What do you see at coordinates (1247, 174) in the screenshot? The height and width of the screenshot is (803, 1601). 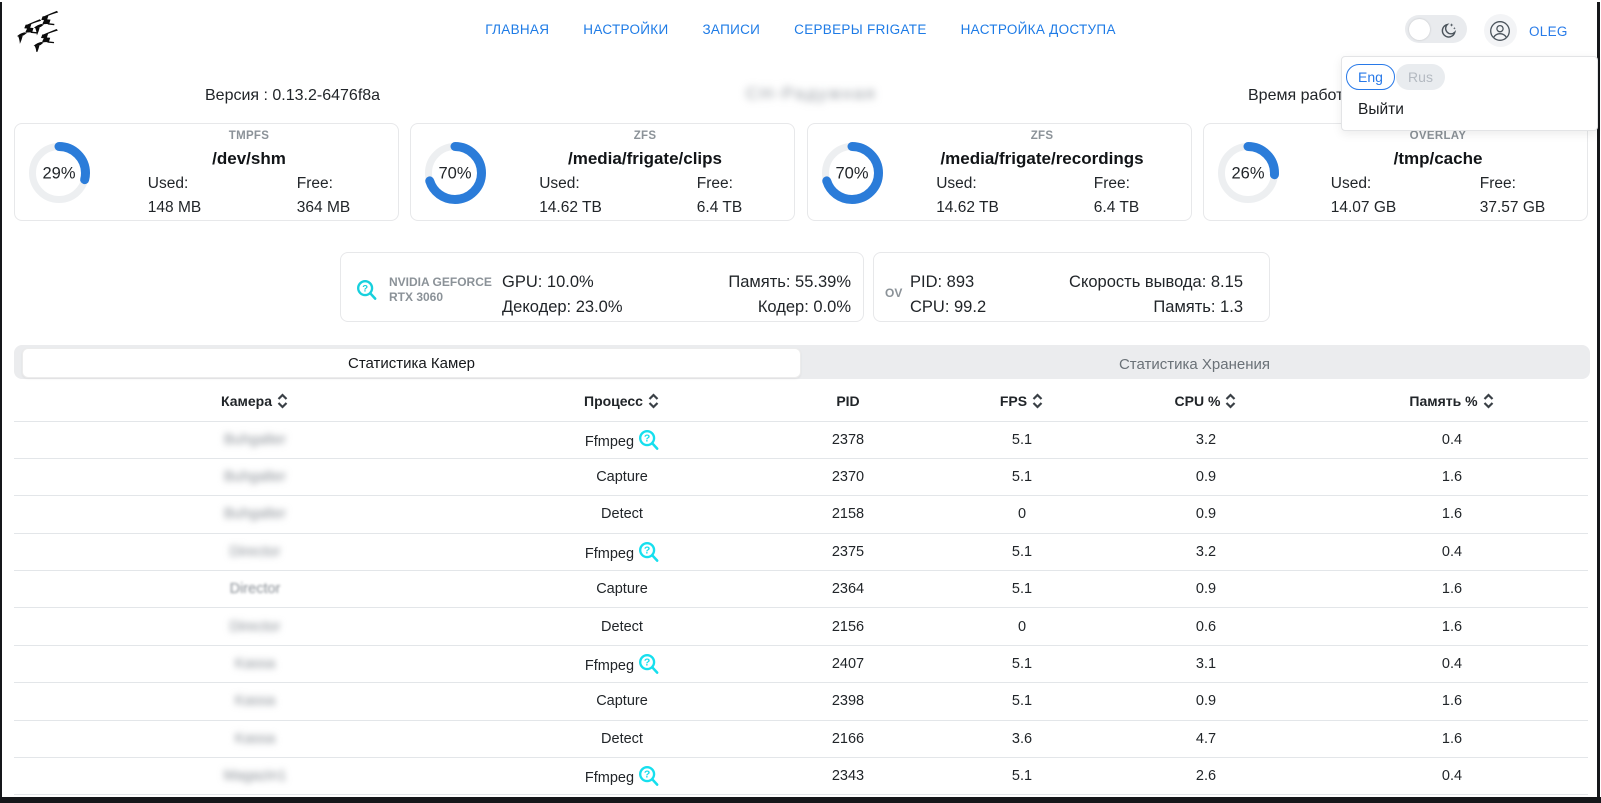 I see `svg-text: 26%` at bounding box center [1247, 174].